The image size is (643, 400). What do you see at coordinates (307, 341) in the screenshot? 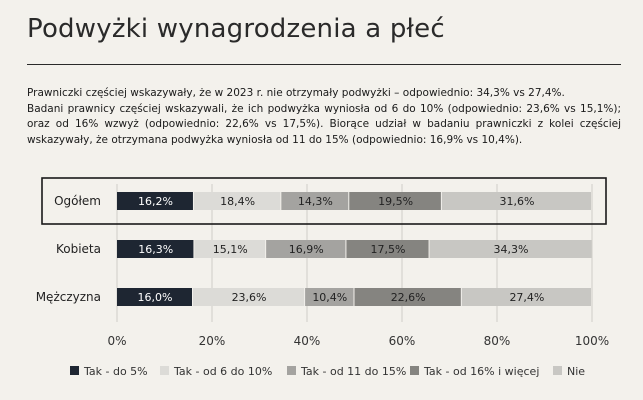
I see `x-tick-label: 40%` at bounding box center [307, 341].